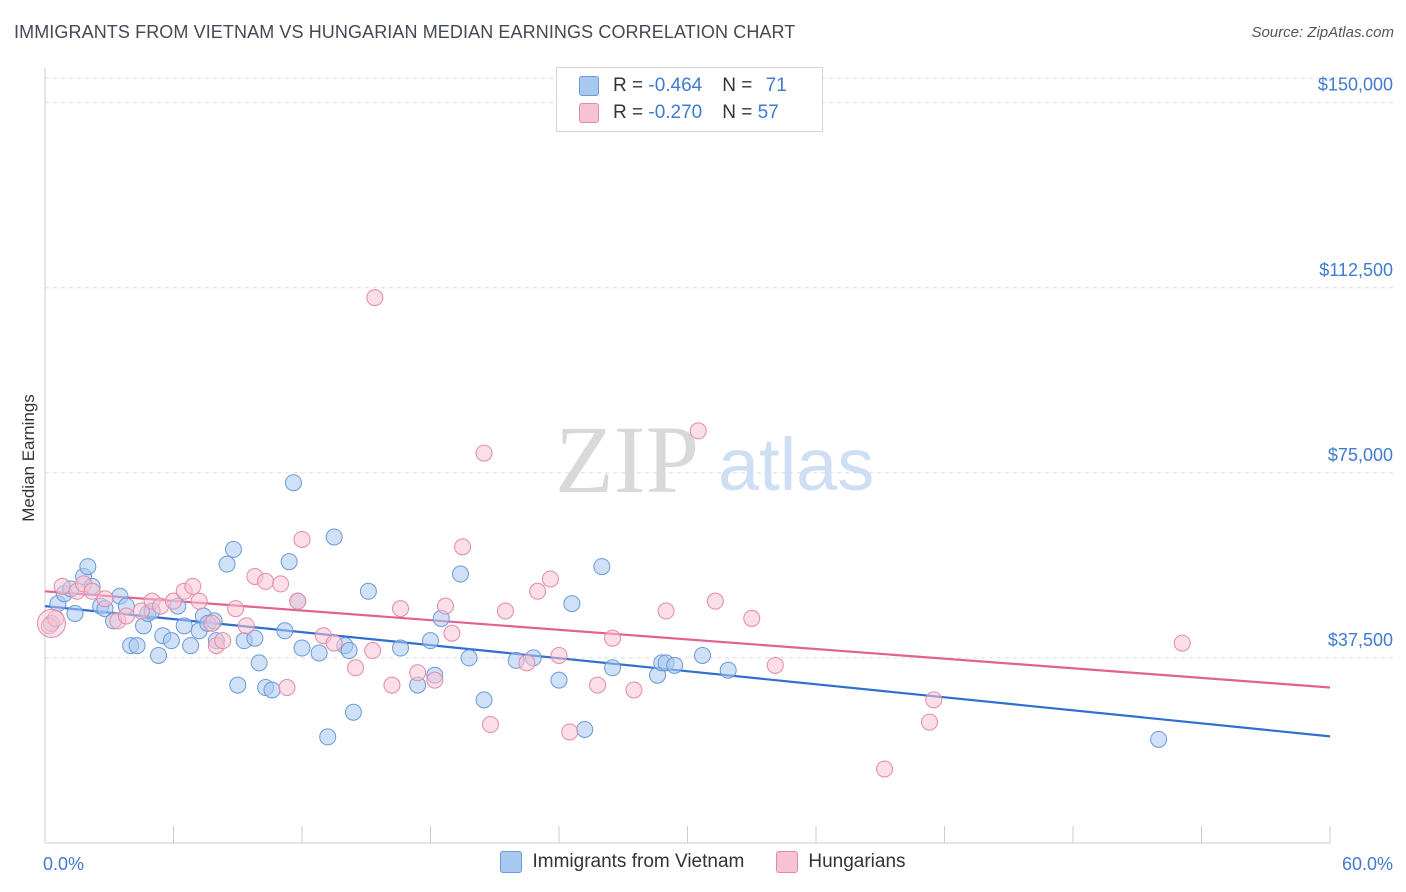 Image resolution: width=1406 pixels, height=892 pixels. Describe the element at coordinates (1355, 85) in the screenshot. I see `y-tick-label: $150,000` at that location.